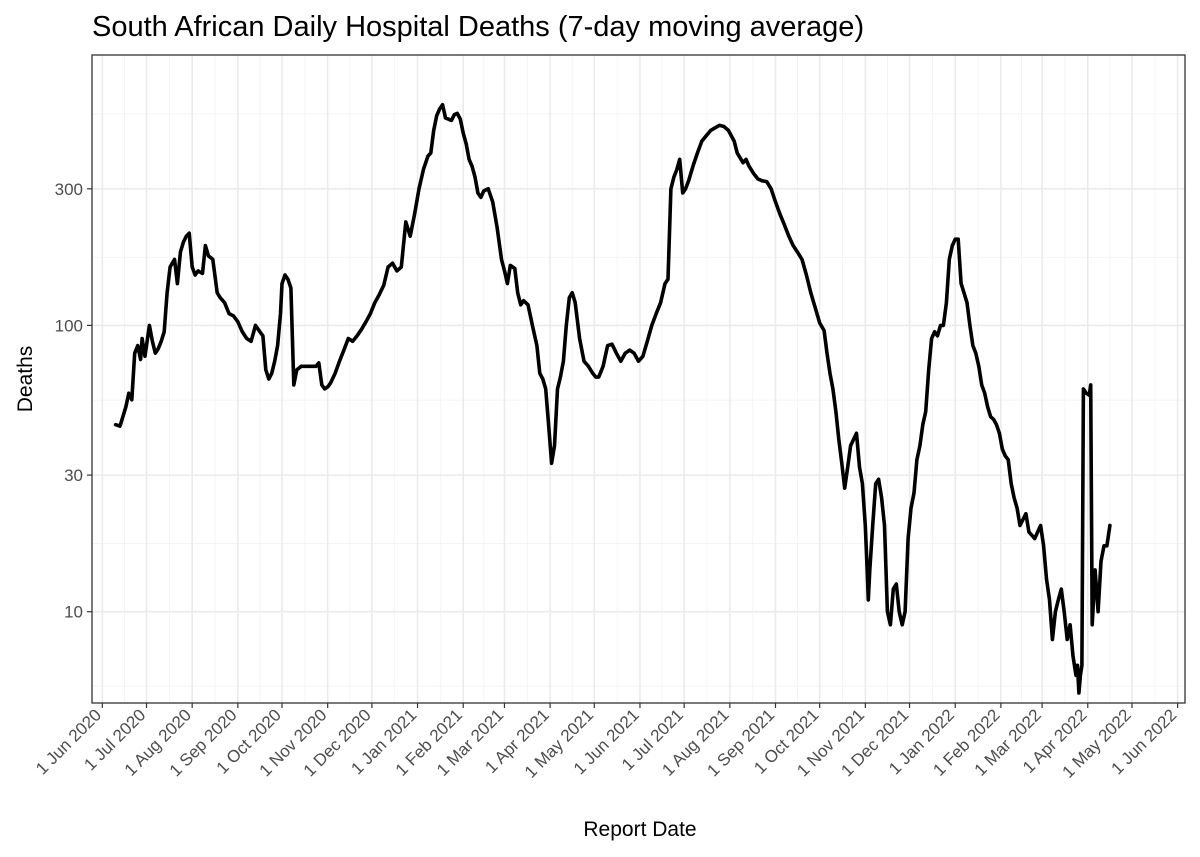  I want to click on y-tick-label: 300, so click(69, 189).